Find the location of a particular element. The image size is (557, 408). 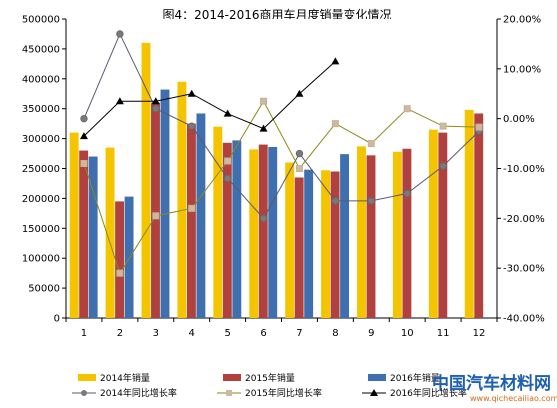

legend-label-bar-1: 2014年销量 is located at coordinates (125, 378).